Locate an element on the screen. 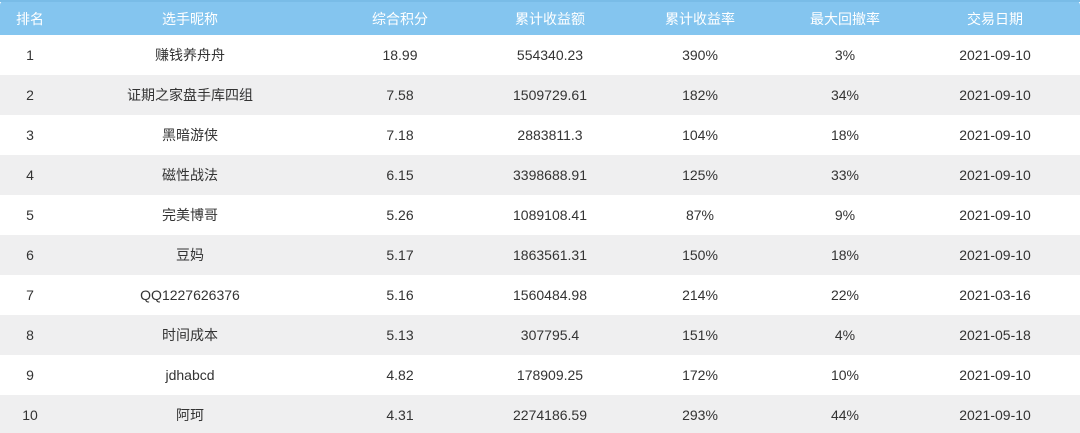  cell-trade_date: 2021-05-18 is located at coordinates (995, 335).